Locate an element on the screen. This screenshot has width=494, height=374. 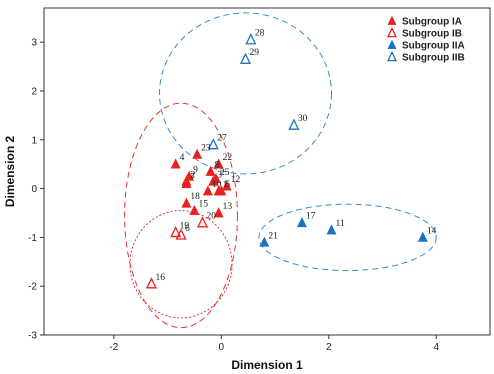
point-label-8: 8 is located at coordinates (217, 166).